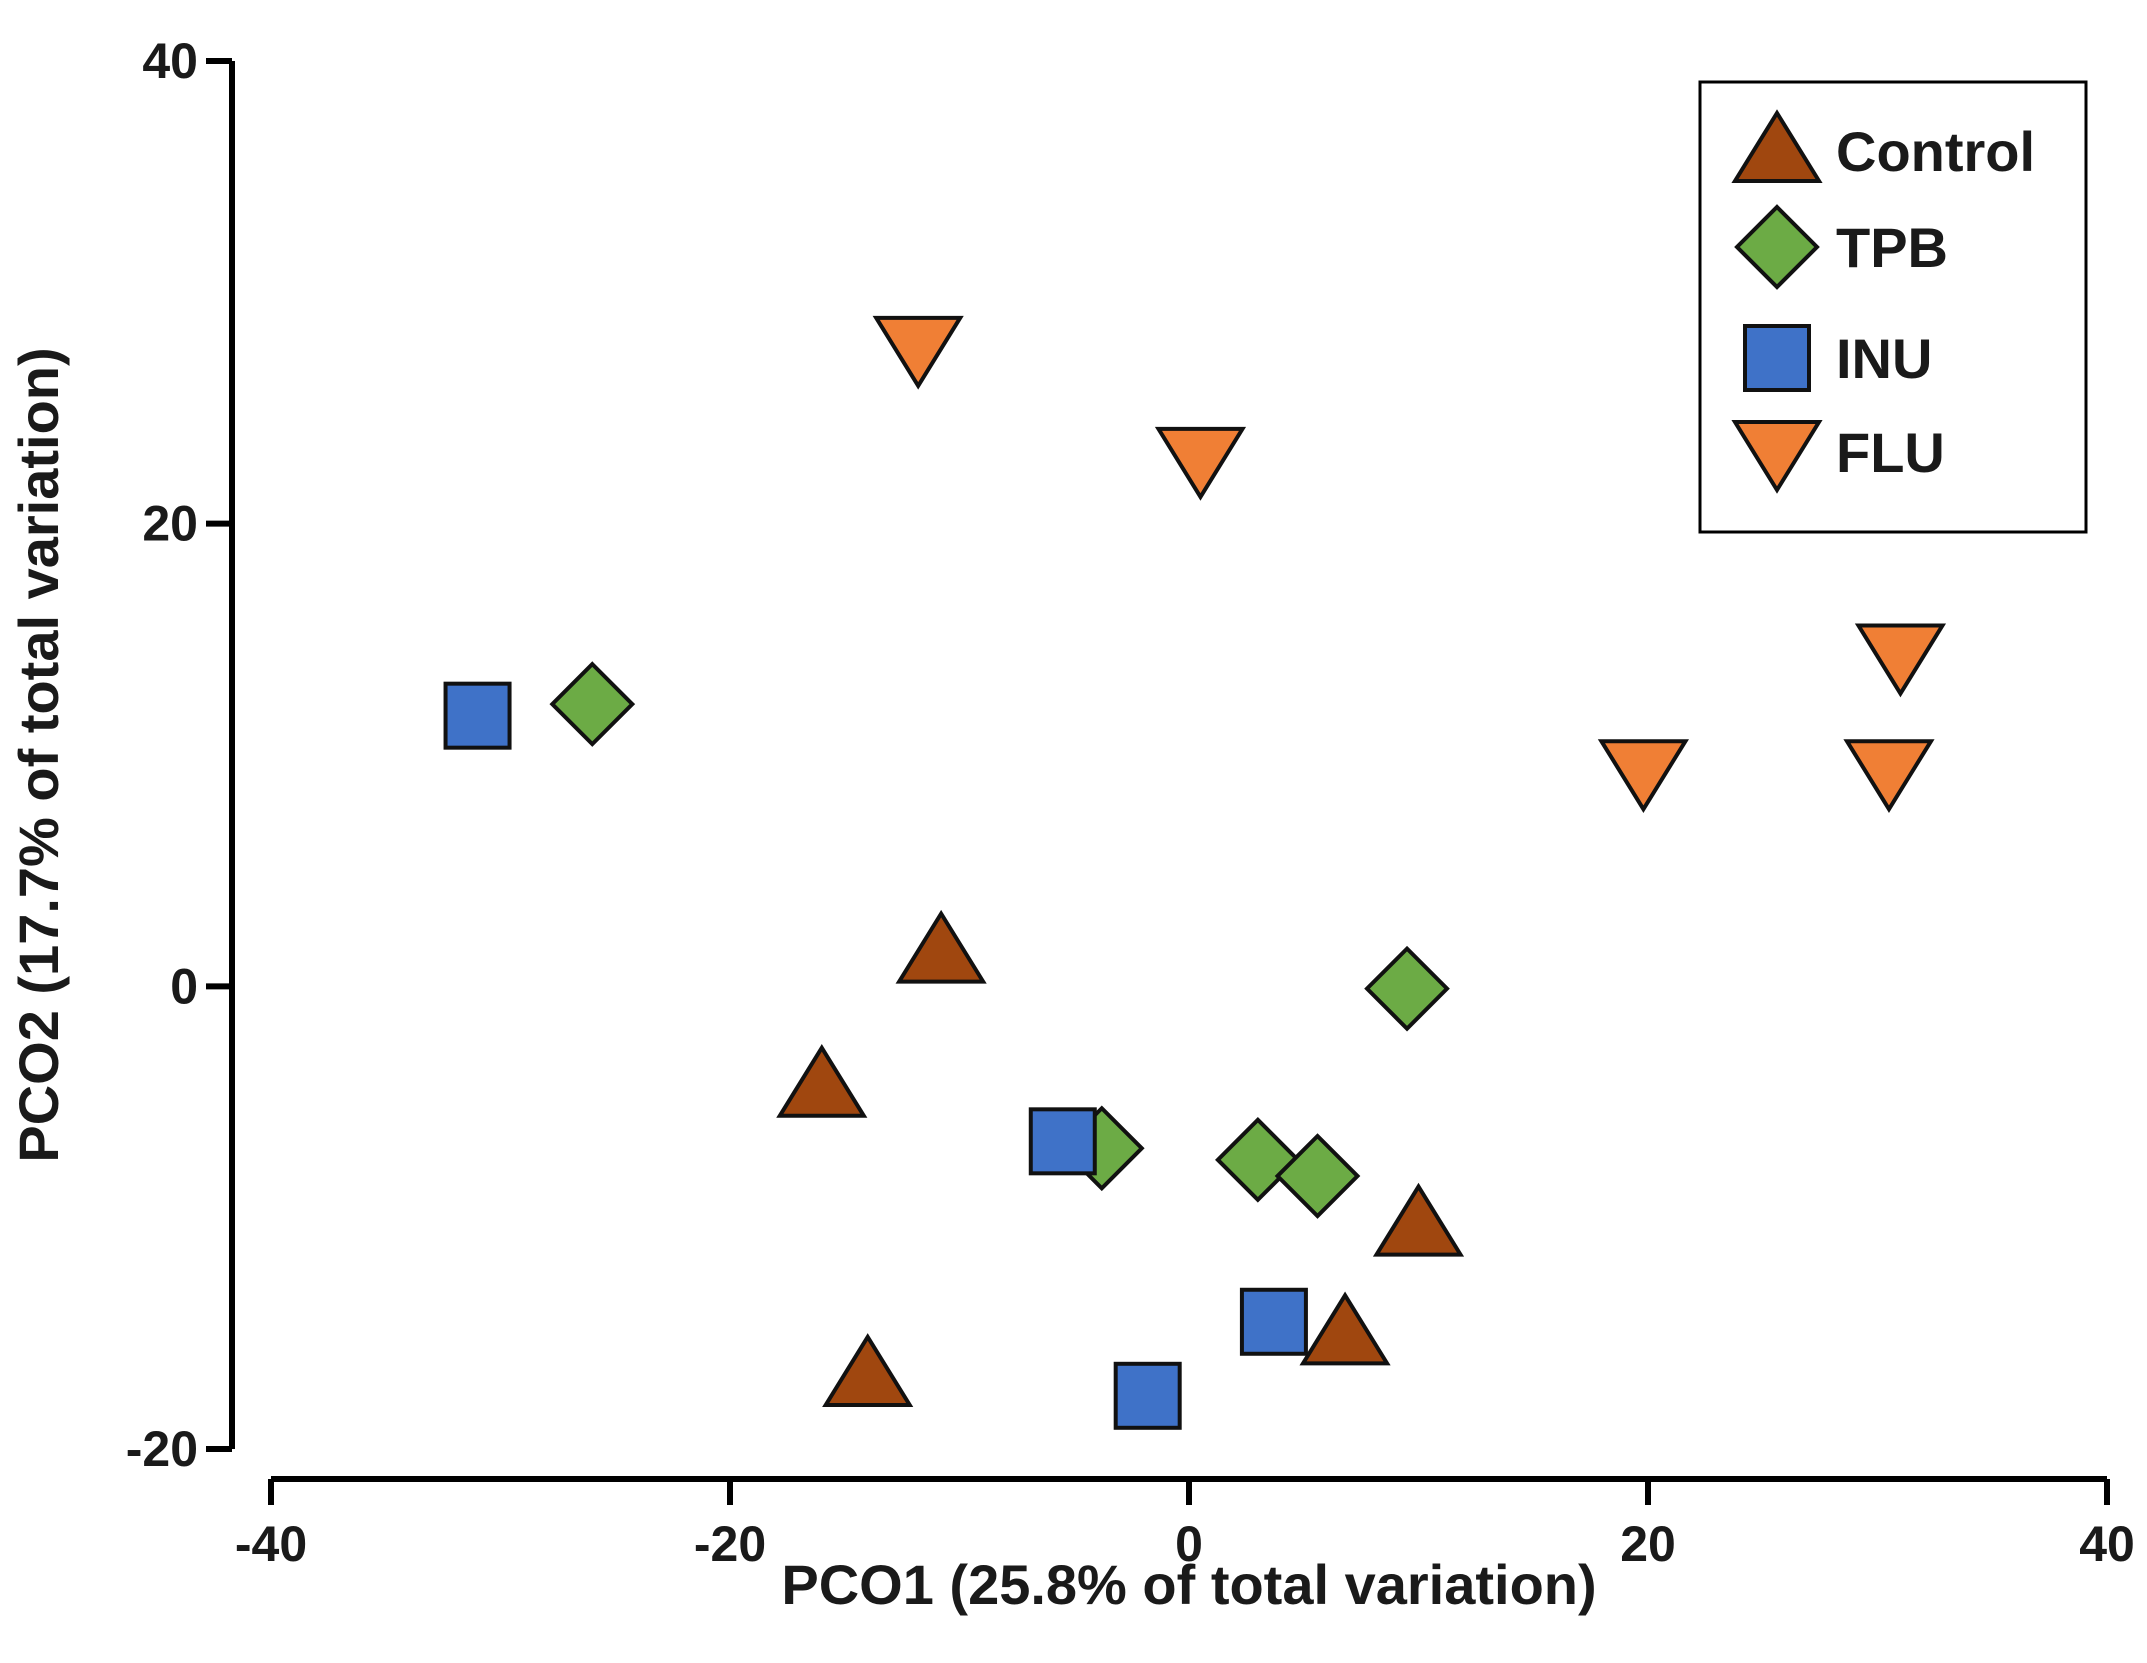 Image resolution: width=2147 pixels, height=1663 pixels. I want to click on legend-marker-tpb, so click(1777, 247).